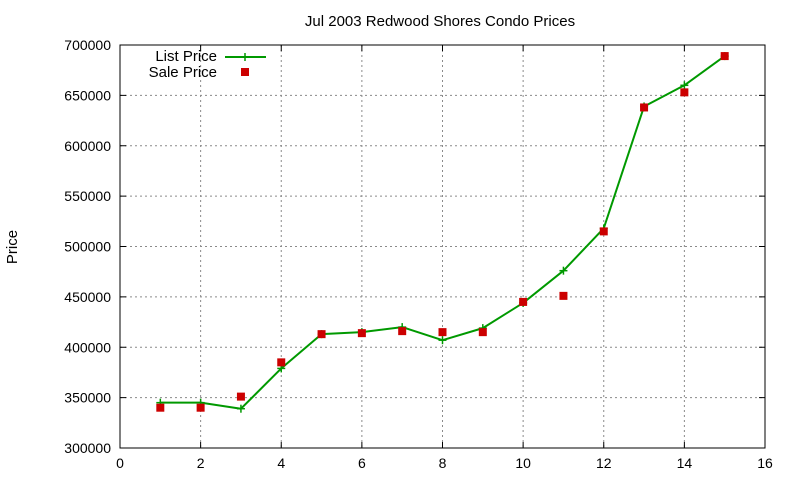 This screenshot has width=800, height=480. I want to click on x-tick-label: 2, so click(201, 463).